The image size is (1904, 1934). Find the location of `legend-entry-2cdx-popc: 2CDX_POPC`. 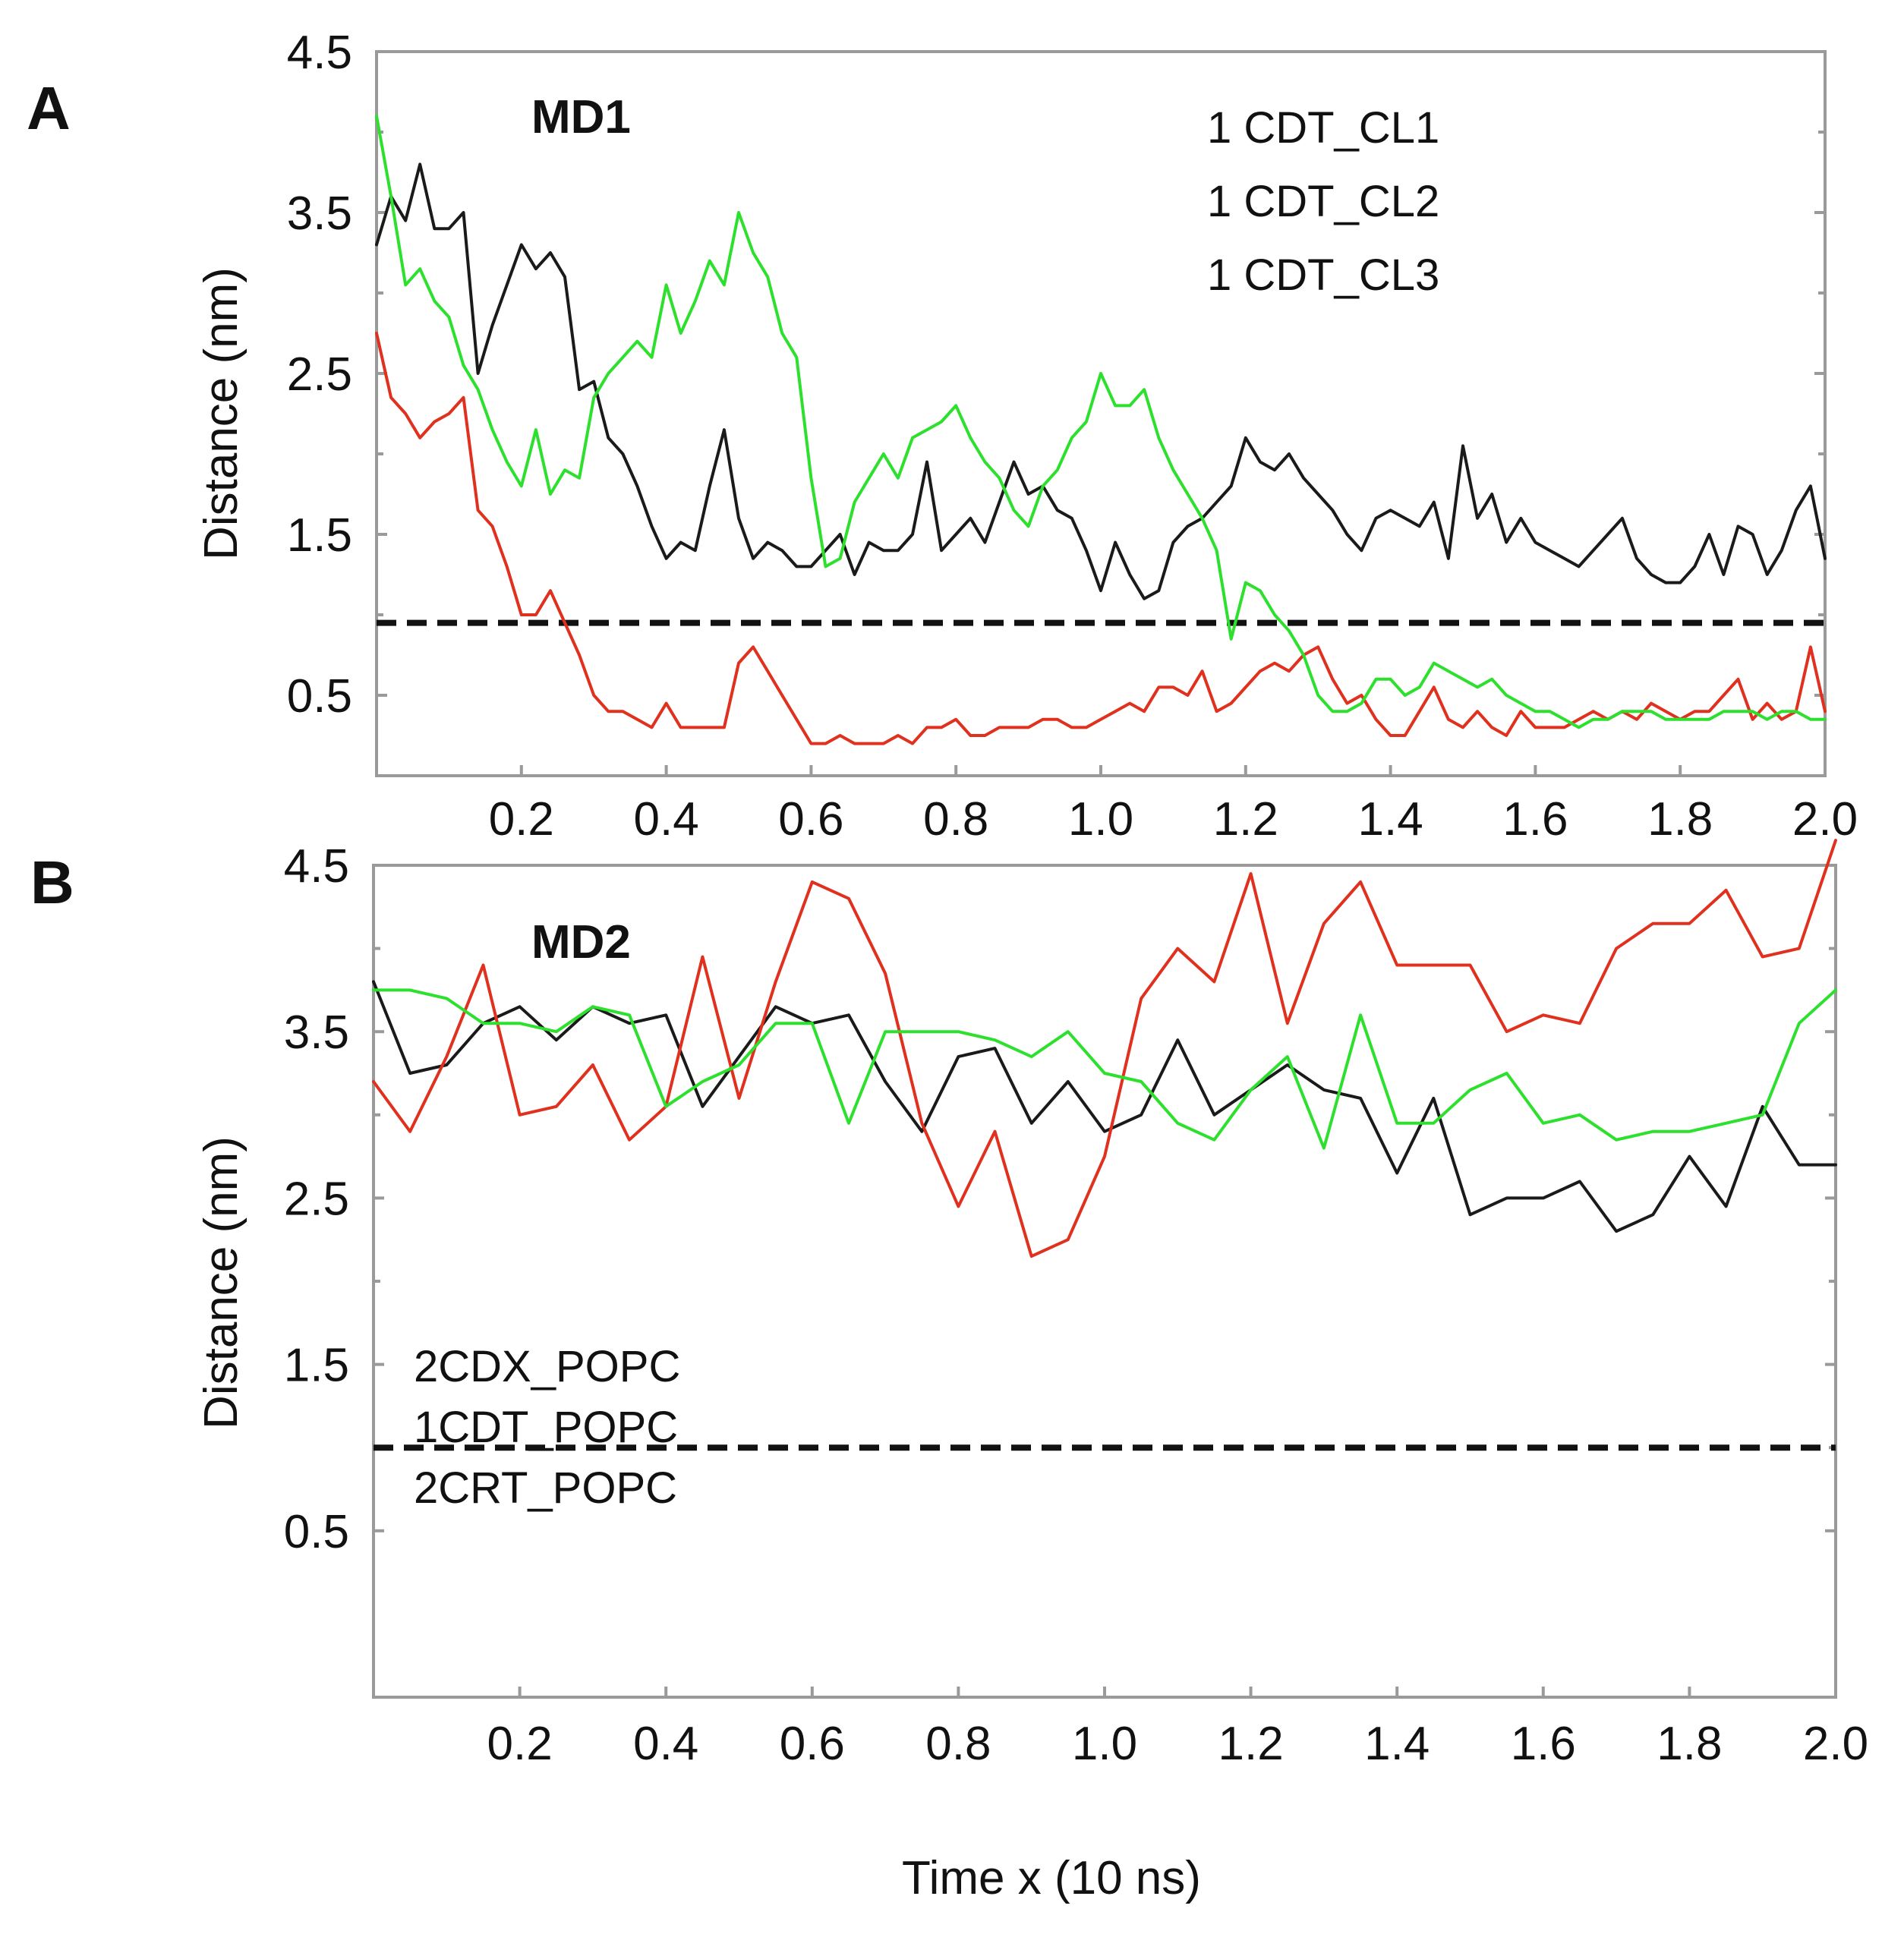

legend-entry-2cdx-popc: 2CDX_POPC is located at coordinates (547, 1366).